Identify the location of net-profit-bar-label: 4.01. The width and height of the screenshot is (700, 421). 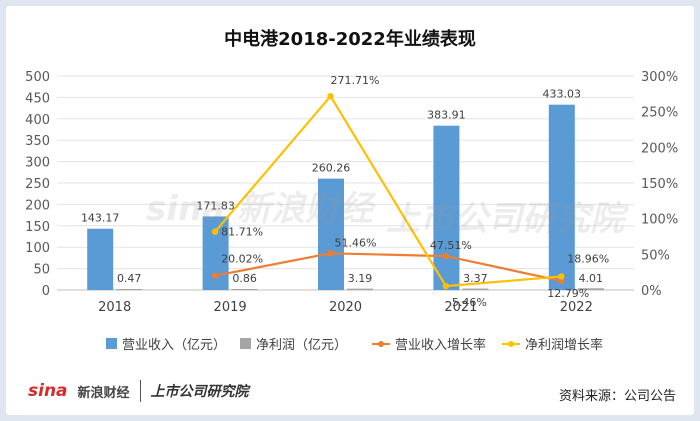
(591, 278).